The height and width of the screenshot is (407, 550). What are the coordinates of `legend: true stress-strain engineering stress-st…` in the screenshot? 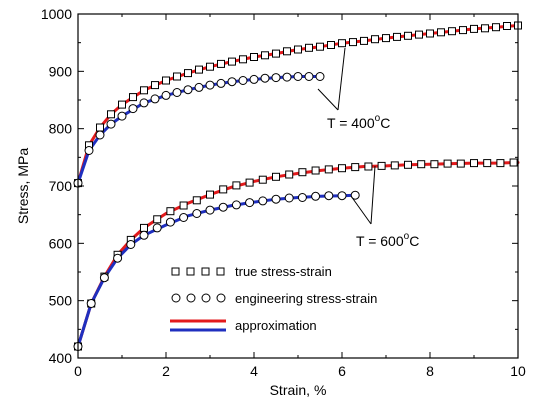 It's located at (273, 298).